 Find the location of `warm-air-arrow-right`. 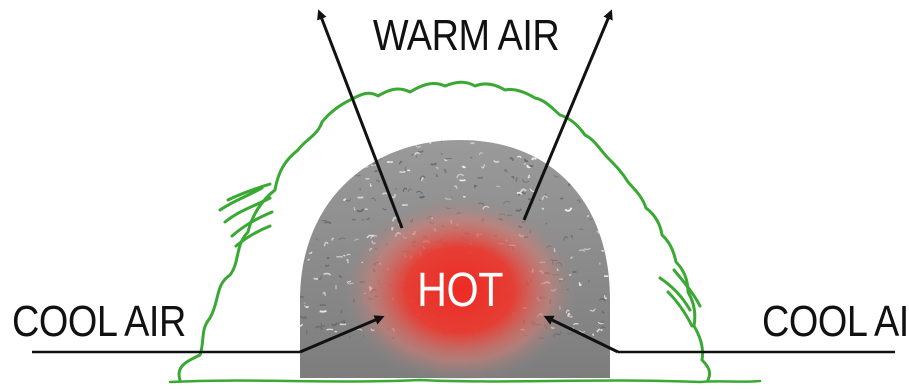

warm-air-arrow-right is located at coordinates (567, 115).